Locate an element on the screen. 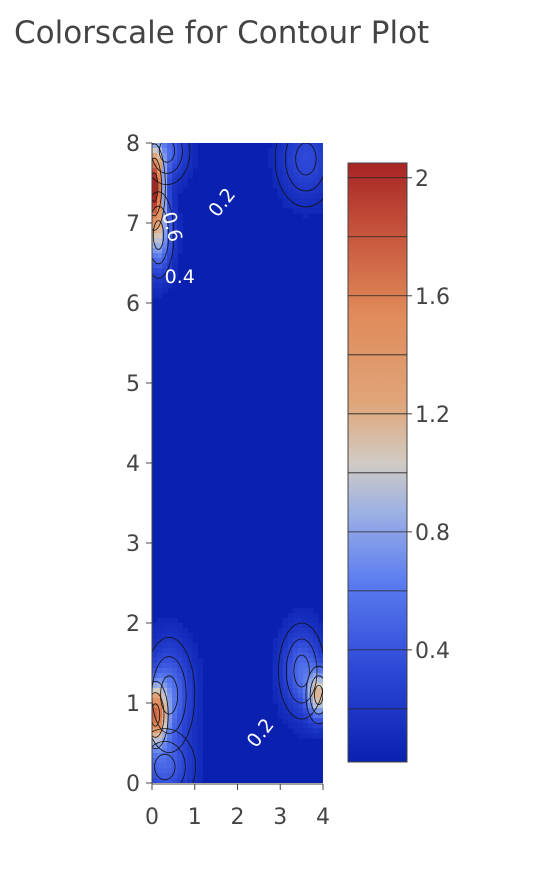 The height and width of the screenshot is (882, 548). colorbar-tick-label: 1.2 is located at coordinates (432, 415).